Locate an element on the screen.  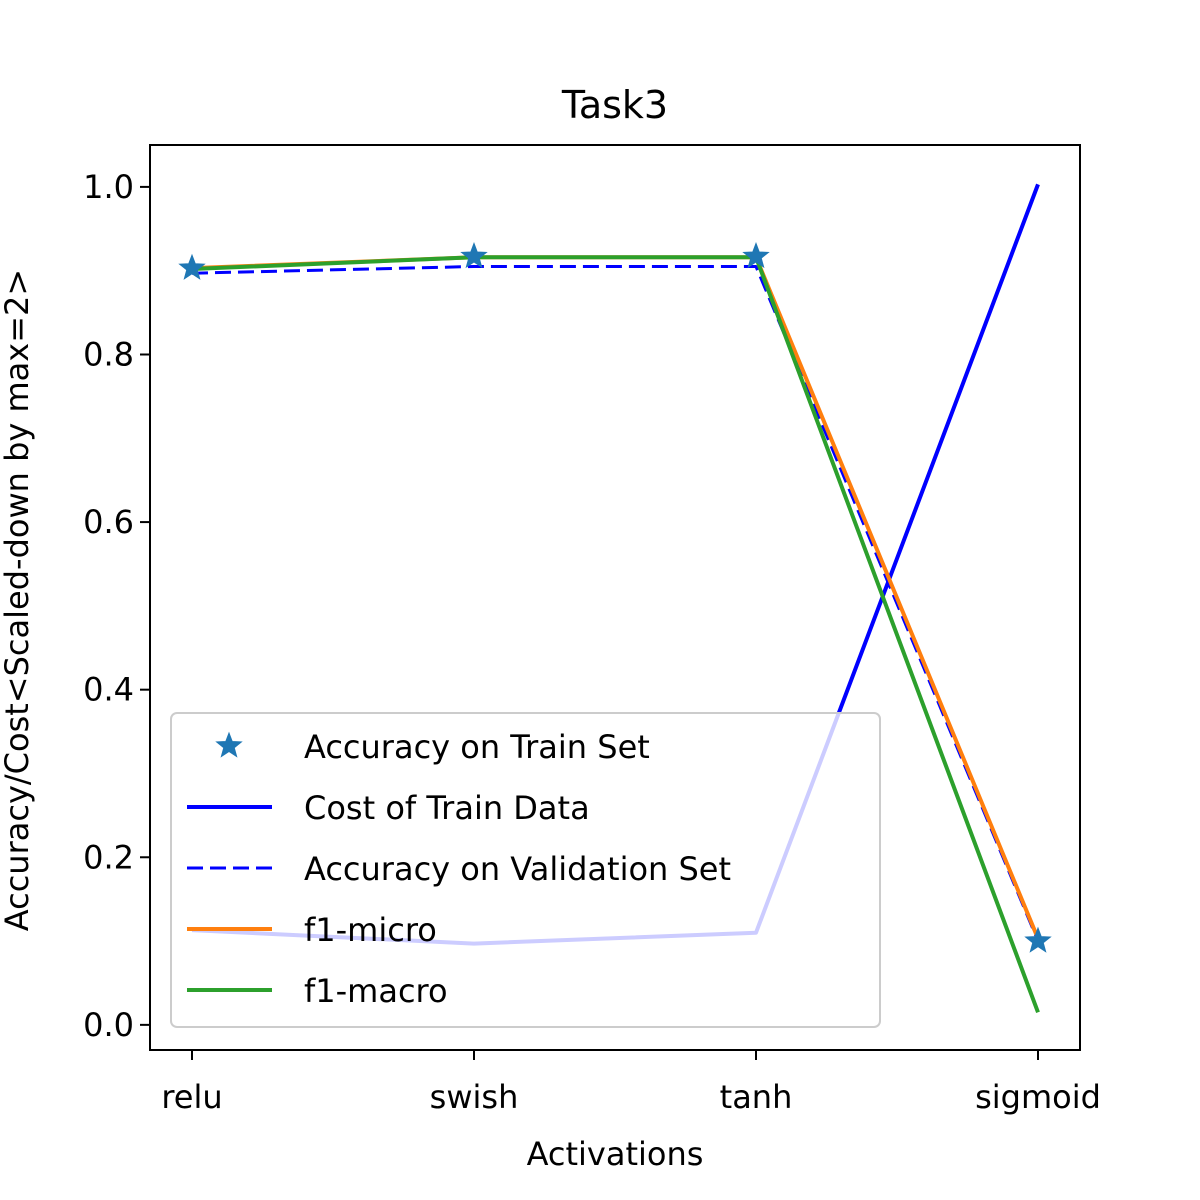
legend-label: Accuracy on Validation Set is located at coordinates (517, 869).